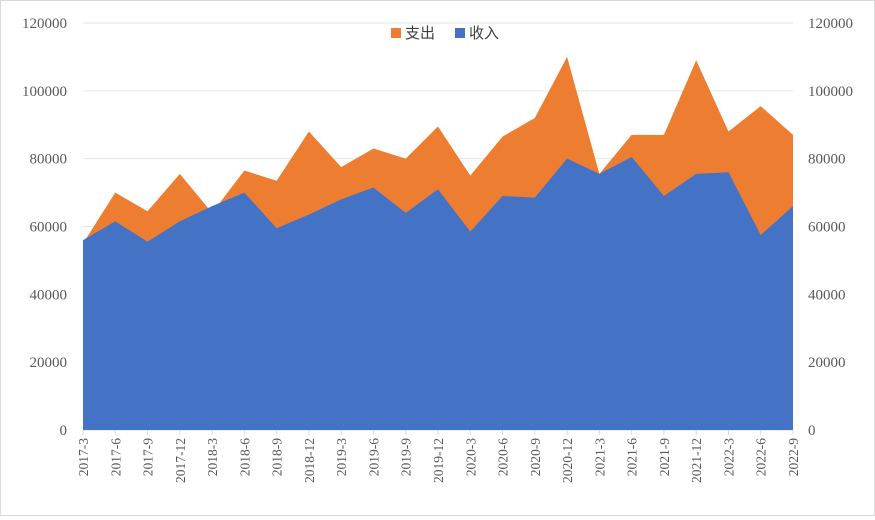  What do you see at coordinates (827, 363) in the screenshot?
I see `y-tick-label-right: 20000` at bounding box center [827, 363].